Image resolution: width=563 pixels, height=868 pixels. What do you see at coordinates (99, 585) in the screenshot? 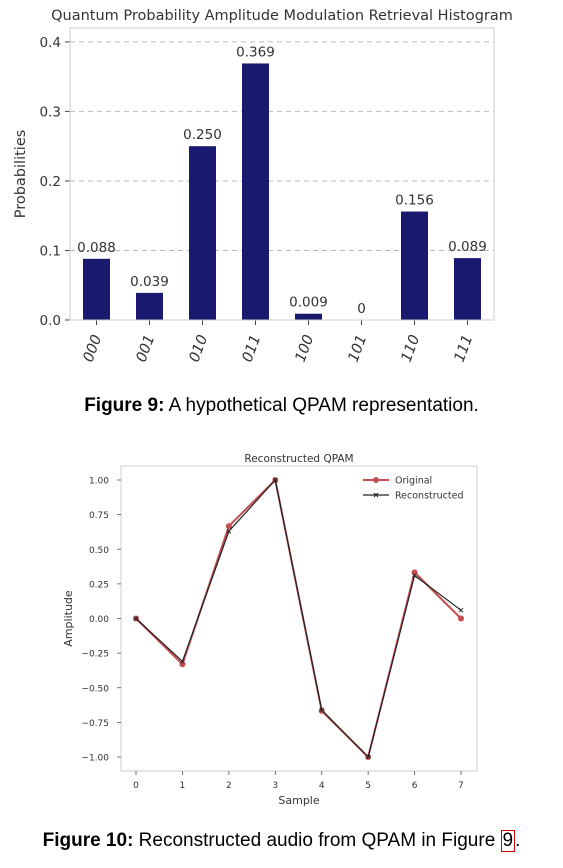
I see `y-tick-label: 0.25` at bounding box center [99, 585].